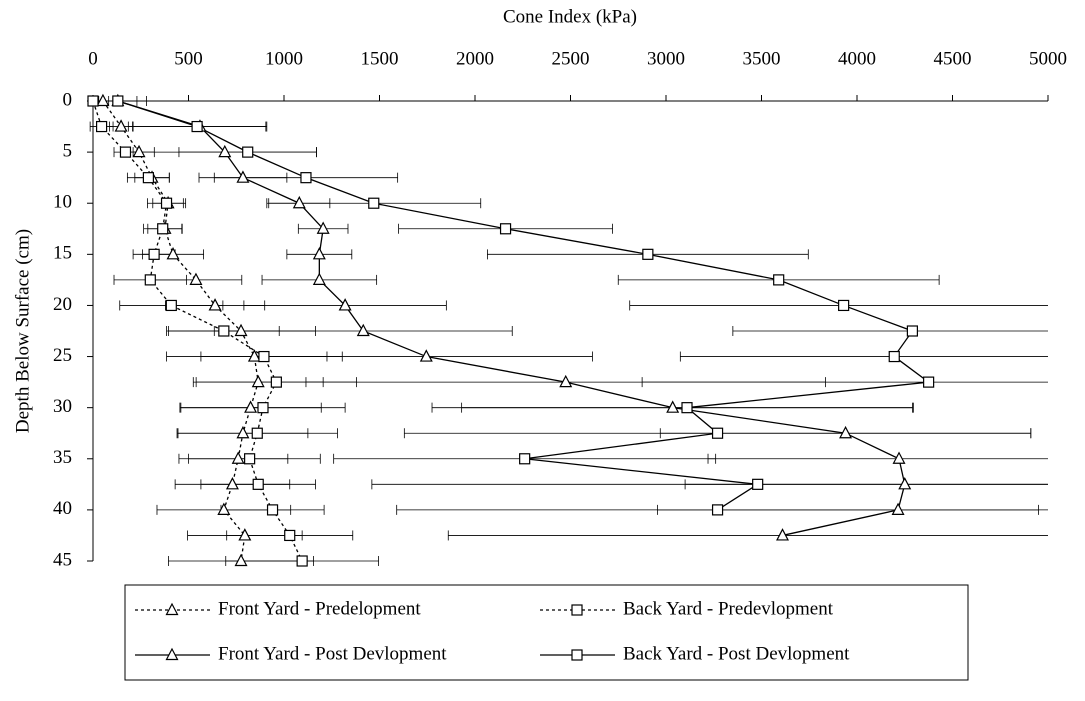 This screenshot has height=701, width=1085. What do you see at coordinates (319, 608) in the screenshot?
I see `legend-label: Front Yard - Predelopment` at bounding box center [319, 608].